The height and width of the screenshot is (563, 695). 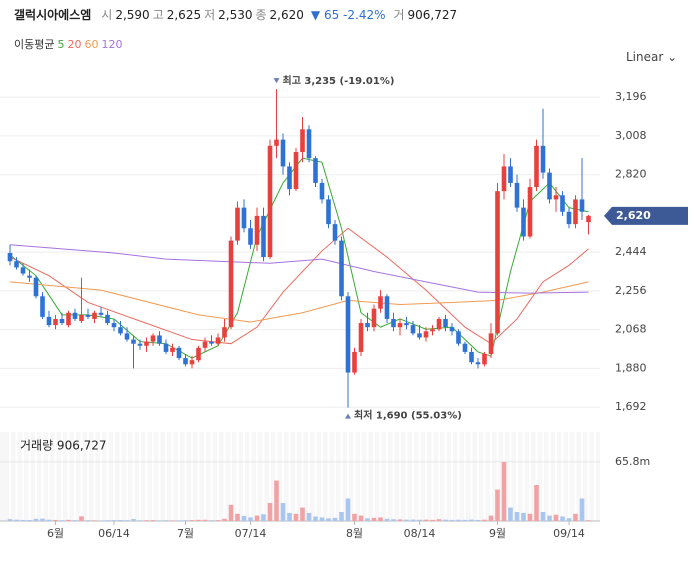 What do you see at coordinates (631, 135) in the screenshot?
I see `y-tick-label: 3,008` at bounding box center [631, 135].